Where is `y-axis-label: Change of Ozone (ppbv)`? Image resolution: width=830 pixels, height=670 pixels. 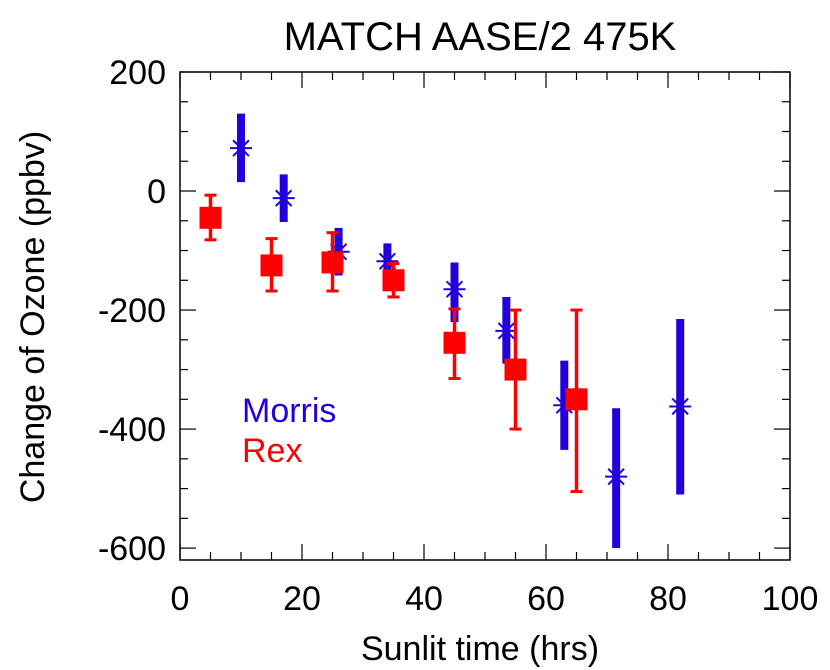
y-axis-label: Change of Ozone (ppbv) is located at coordinates (33, 317).